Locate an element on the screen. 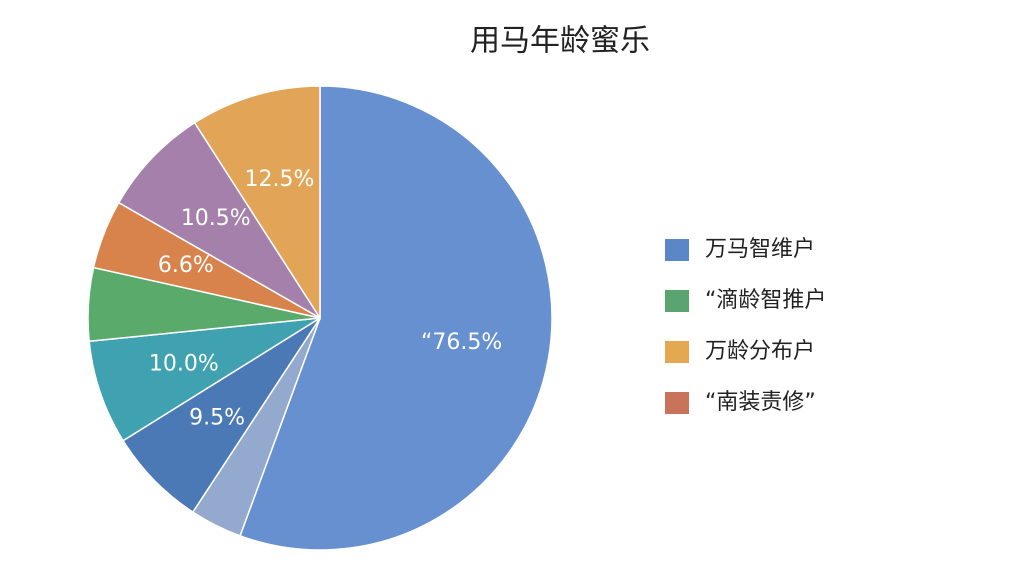  value-label: 10.5% is located at coordinates (216, 218).